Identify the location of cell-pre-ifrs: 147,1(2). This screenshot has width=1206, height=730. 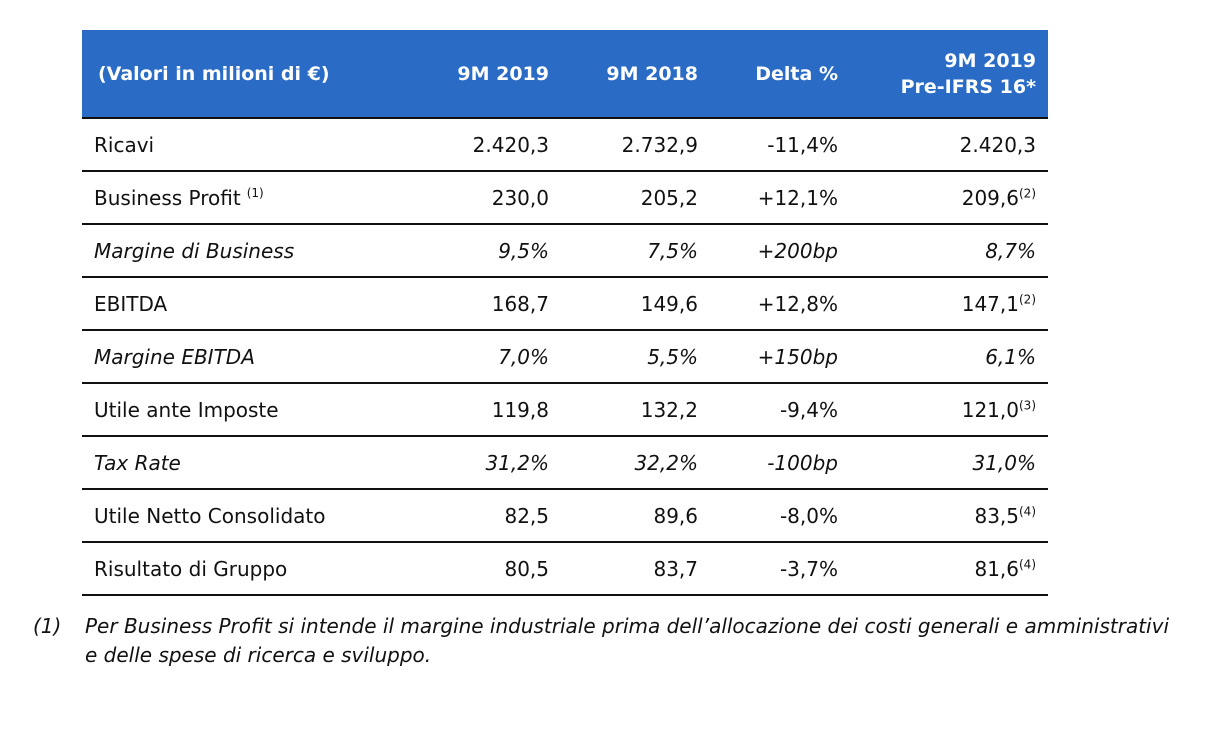
(998, 303).